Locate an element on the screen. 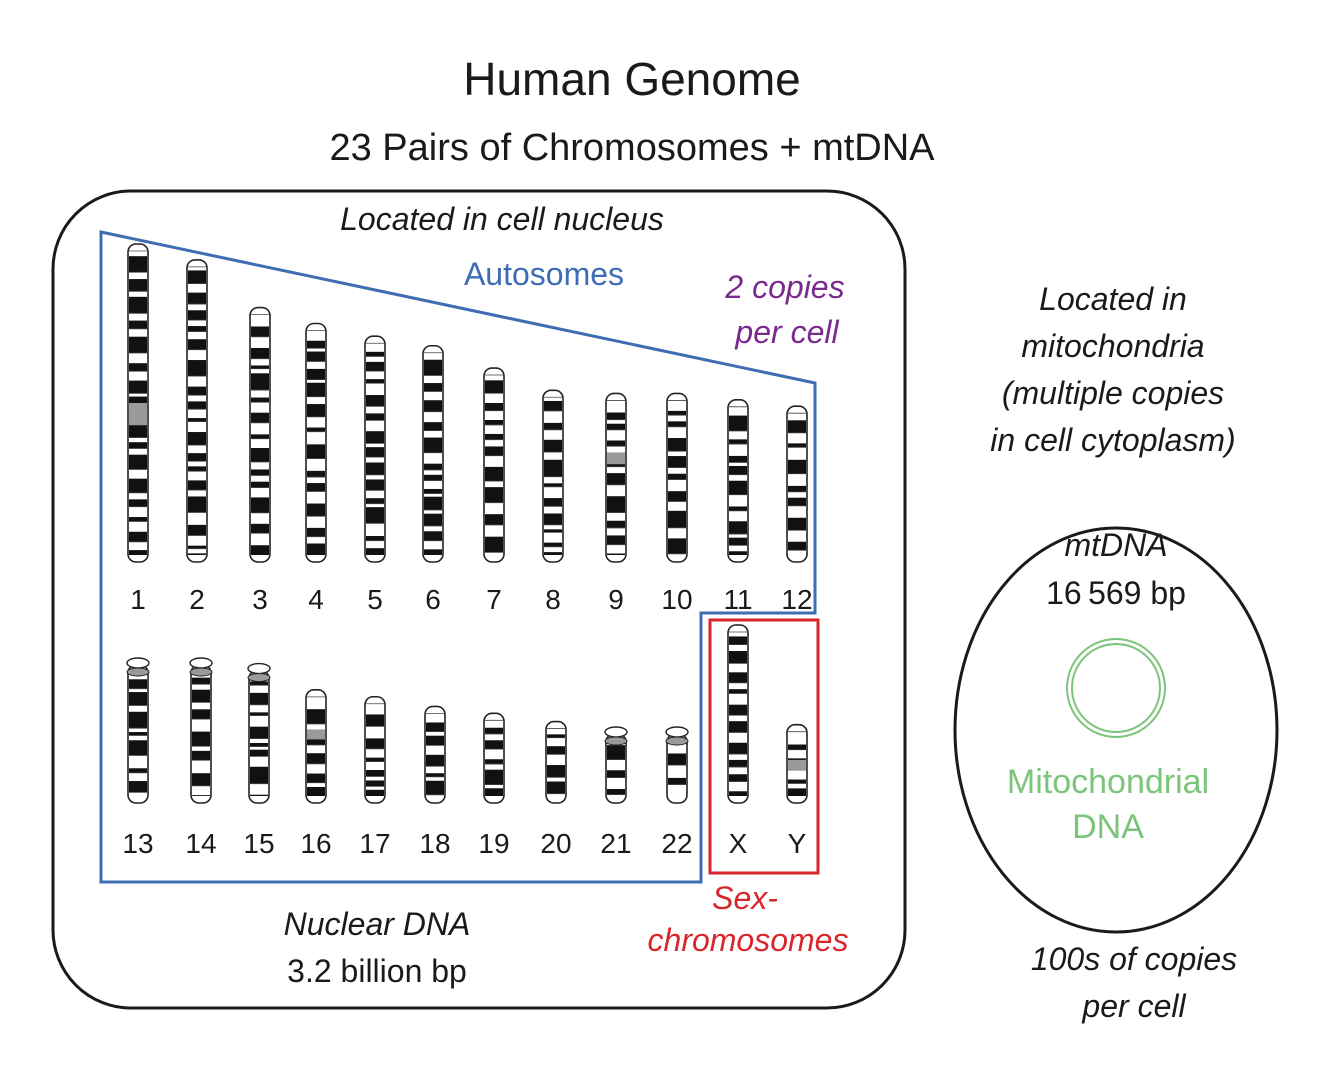 This screenshot has width=1330, height=1072. sex-chromosome-outline is located at coordinates (764, 746).